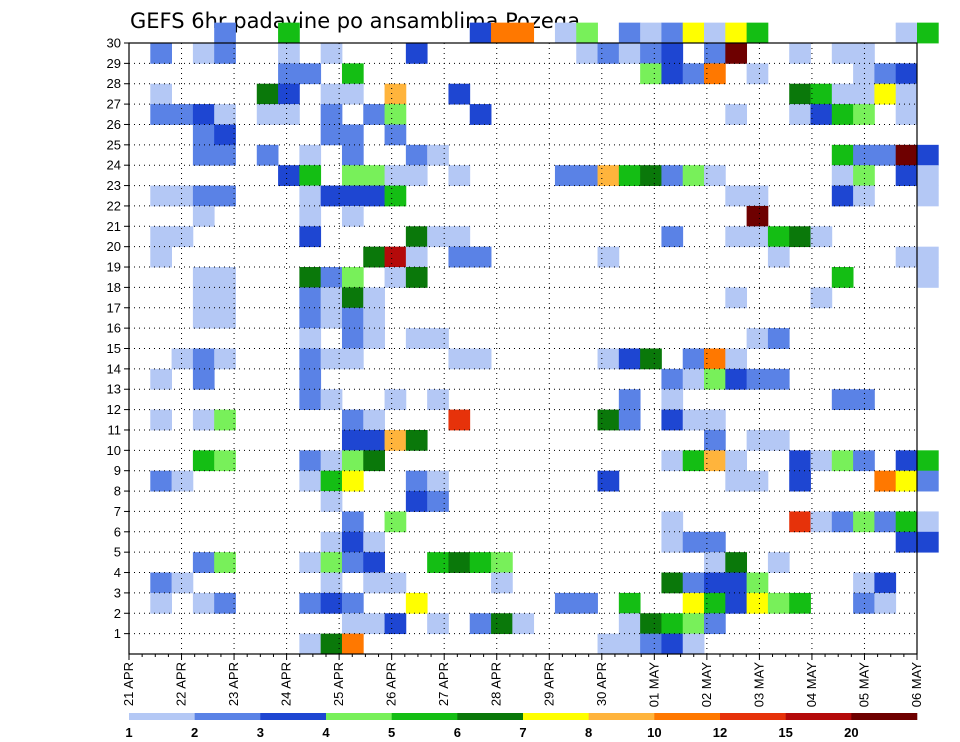  Describe the element at coordinates (443, 684) in the screenshot. I see `x-tick-label: 27 APR` at that location.